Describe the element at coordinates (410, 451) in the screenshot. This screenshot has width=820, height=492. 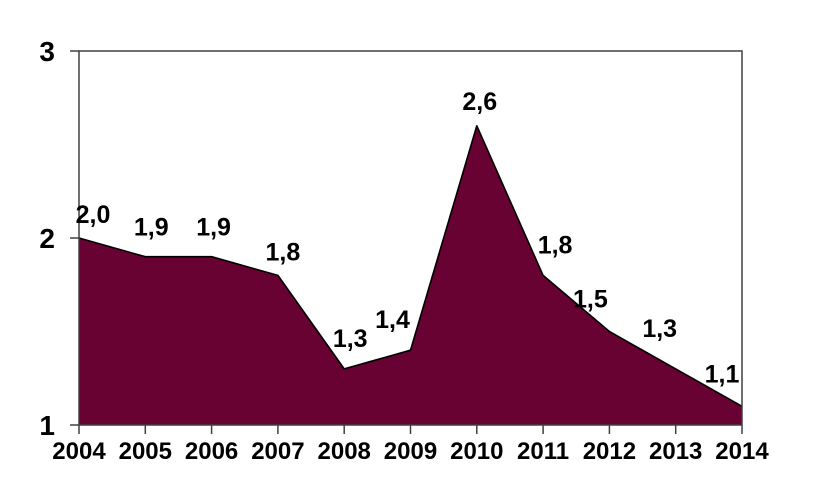
I see `x-axis-tick-label: 2009` at that location.